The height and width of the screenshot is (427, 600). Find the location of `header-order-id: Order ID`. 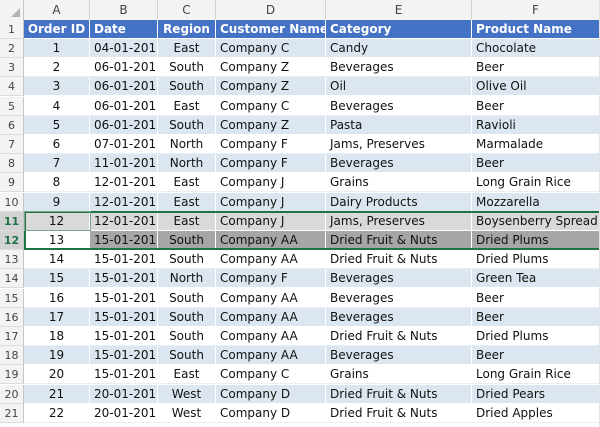

header-order-id: Order ID is located at coordinates (57, 29).